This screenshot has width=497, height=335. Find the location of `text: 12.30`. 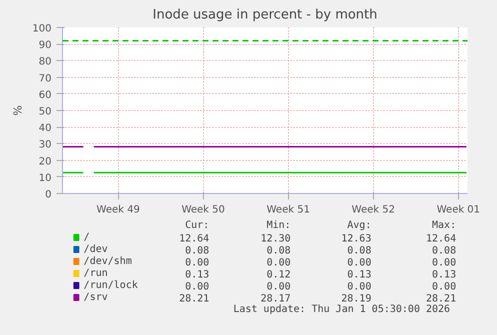

text: 12.30 is located at coordinates (275, 239).